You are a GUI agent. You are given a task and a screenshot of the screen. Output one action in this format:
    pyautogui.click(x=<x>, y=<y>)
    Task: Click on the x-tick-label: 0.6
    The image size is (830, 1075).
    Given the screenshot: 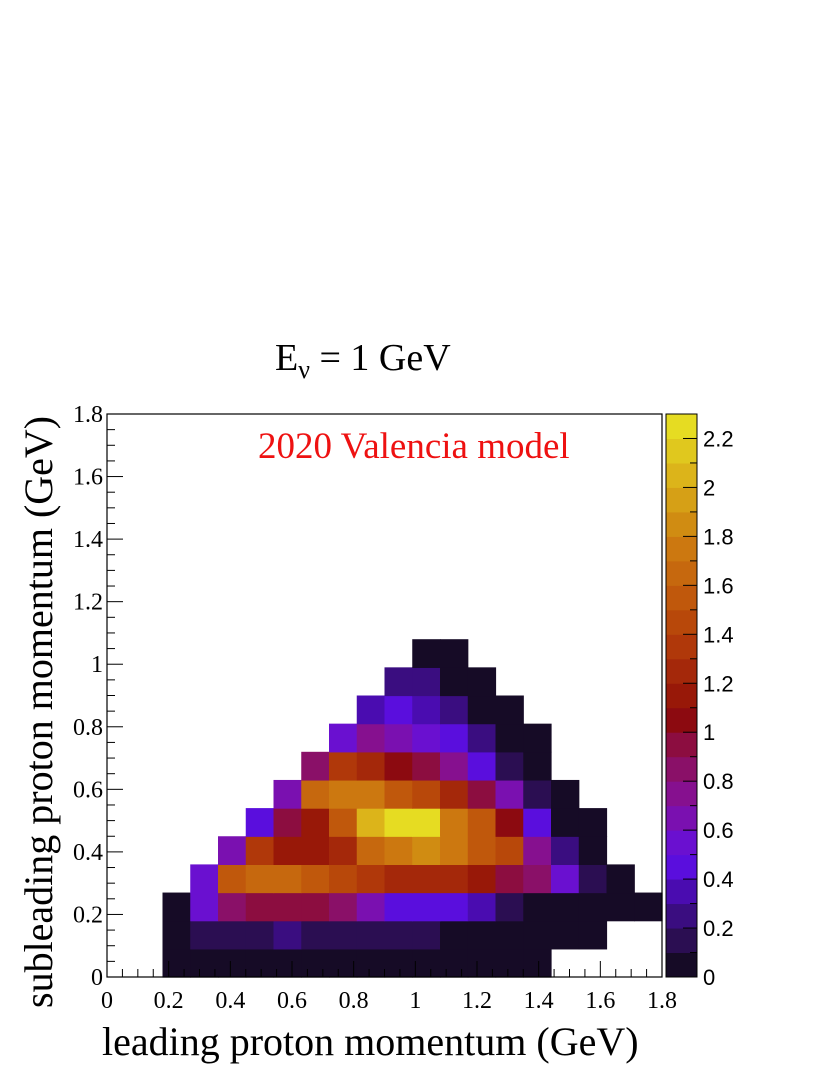 What is the action you would take?
    pyautogui.click(x=292, y=1001)
    